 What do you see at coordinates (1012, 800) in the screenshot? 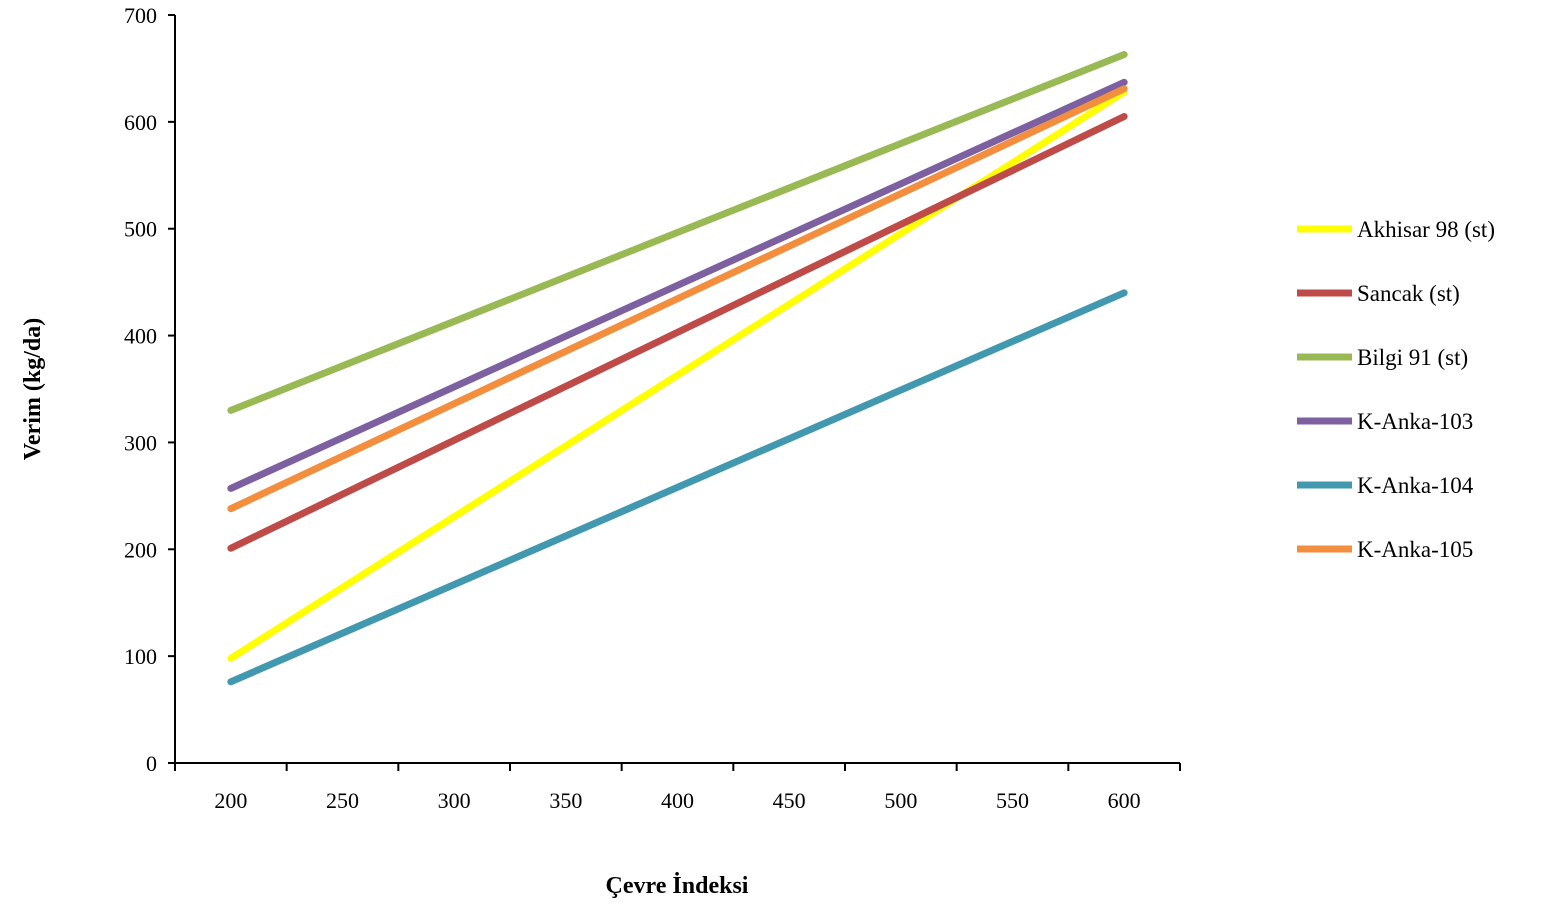
I see `x-tick-label: 550` at bounding box center [1012, 800].